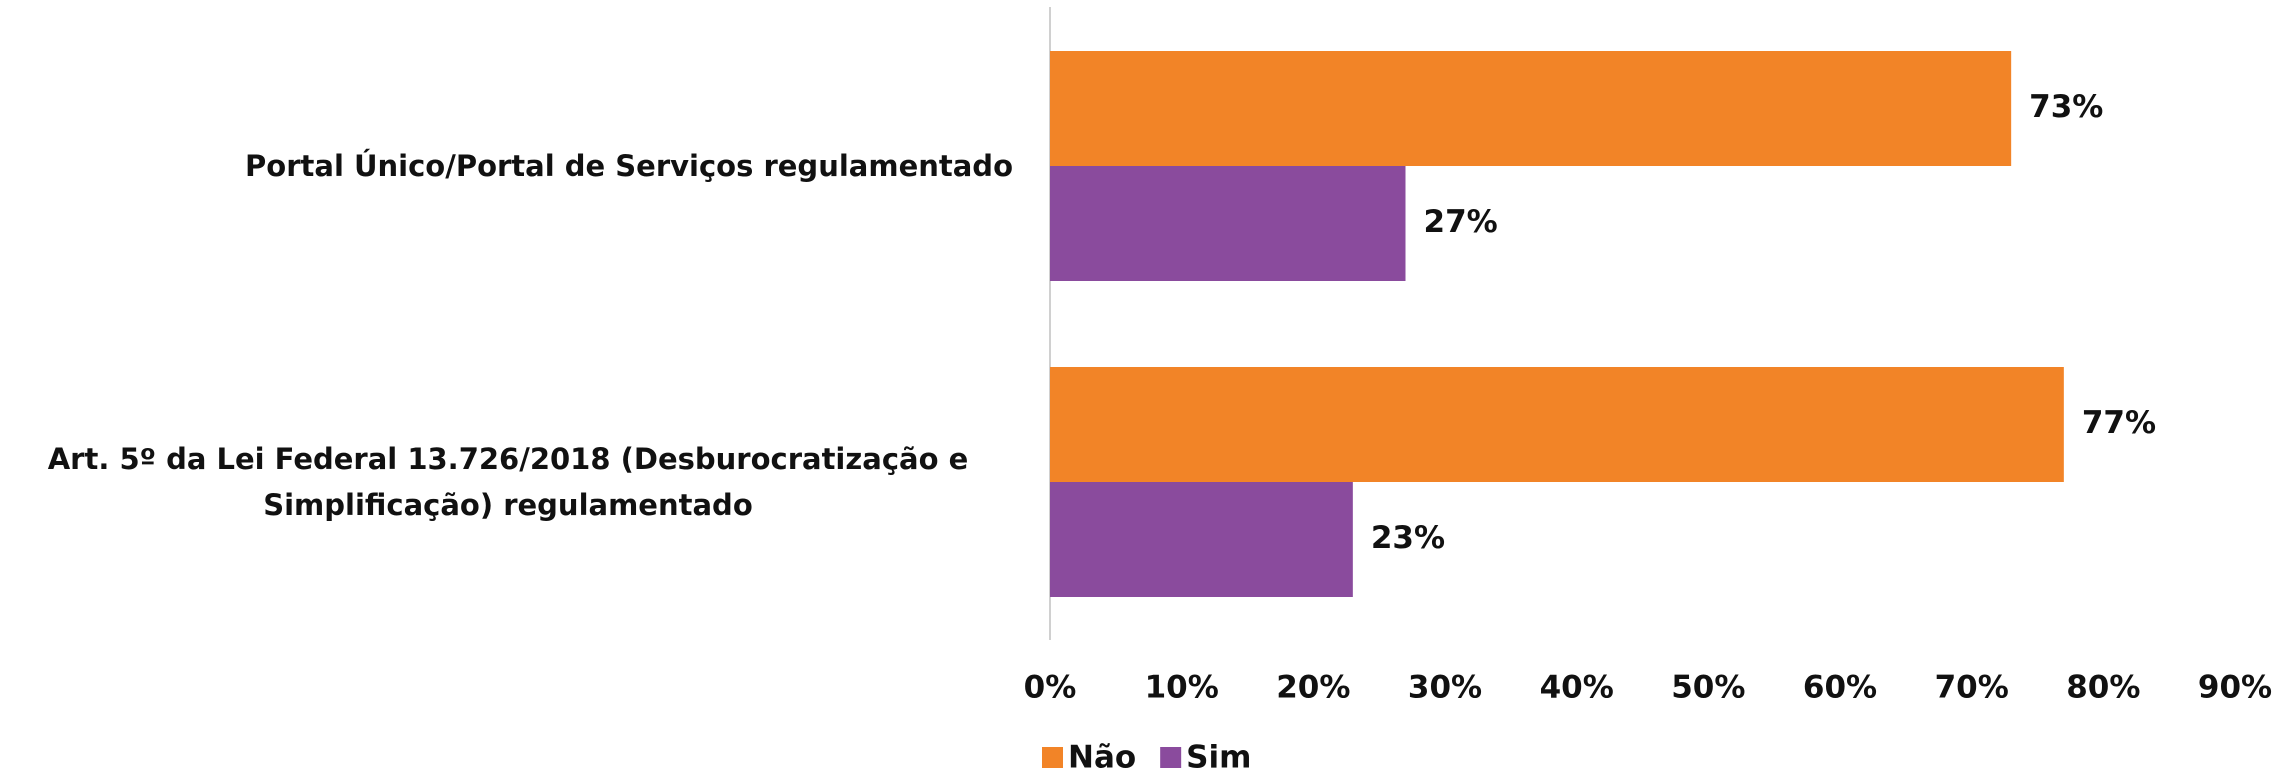  I want to click on data-label: 73%, so click(2066, 107).